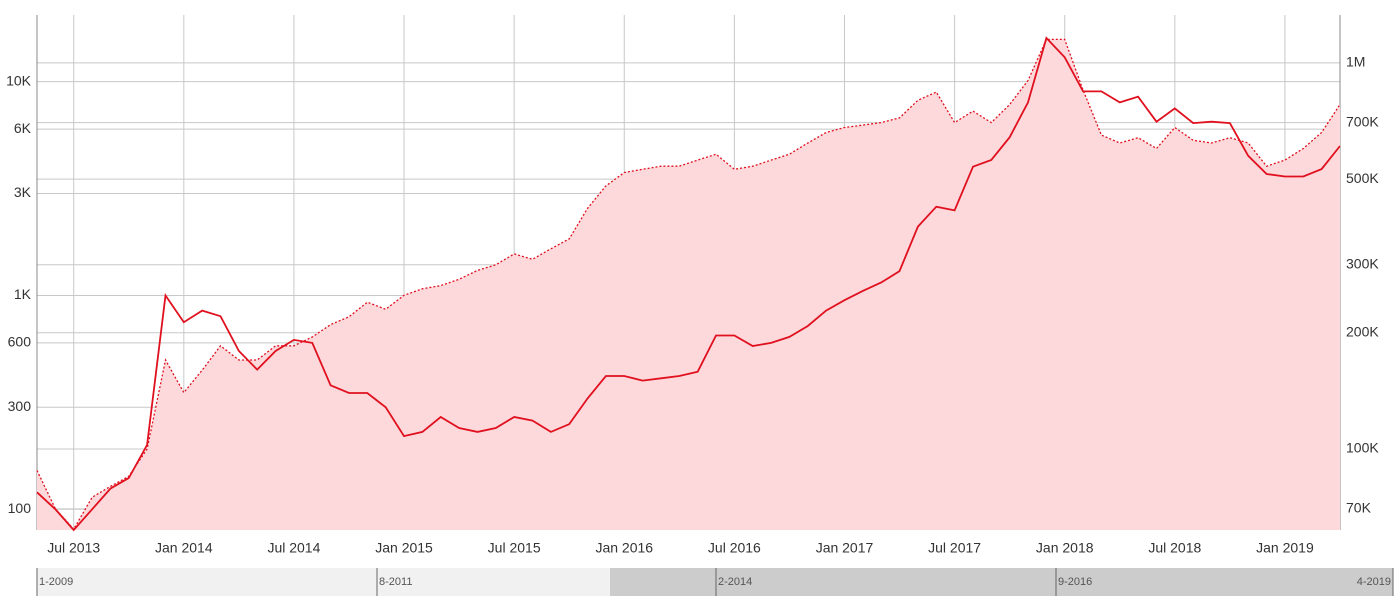  Describe the element at coordinates (56, 582) in the screenshot. I see `navigator-label: 1-2009` at that location.